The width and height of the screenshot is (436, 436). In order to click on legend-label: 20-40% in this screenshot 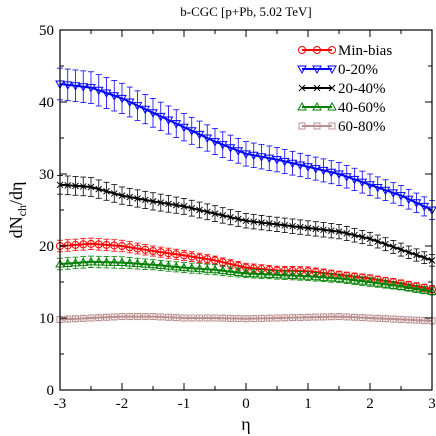, I will do `click(362, 89)`.